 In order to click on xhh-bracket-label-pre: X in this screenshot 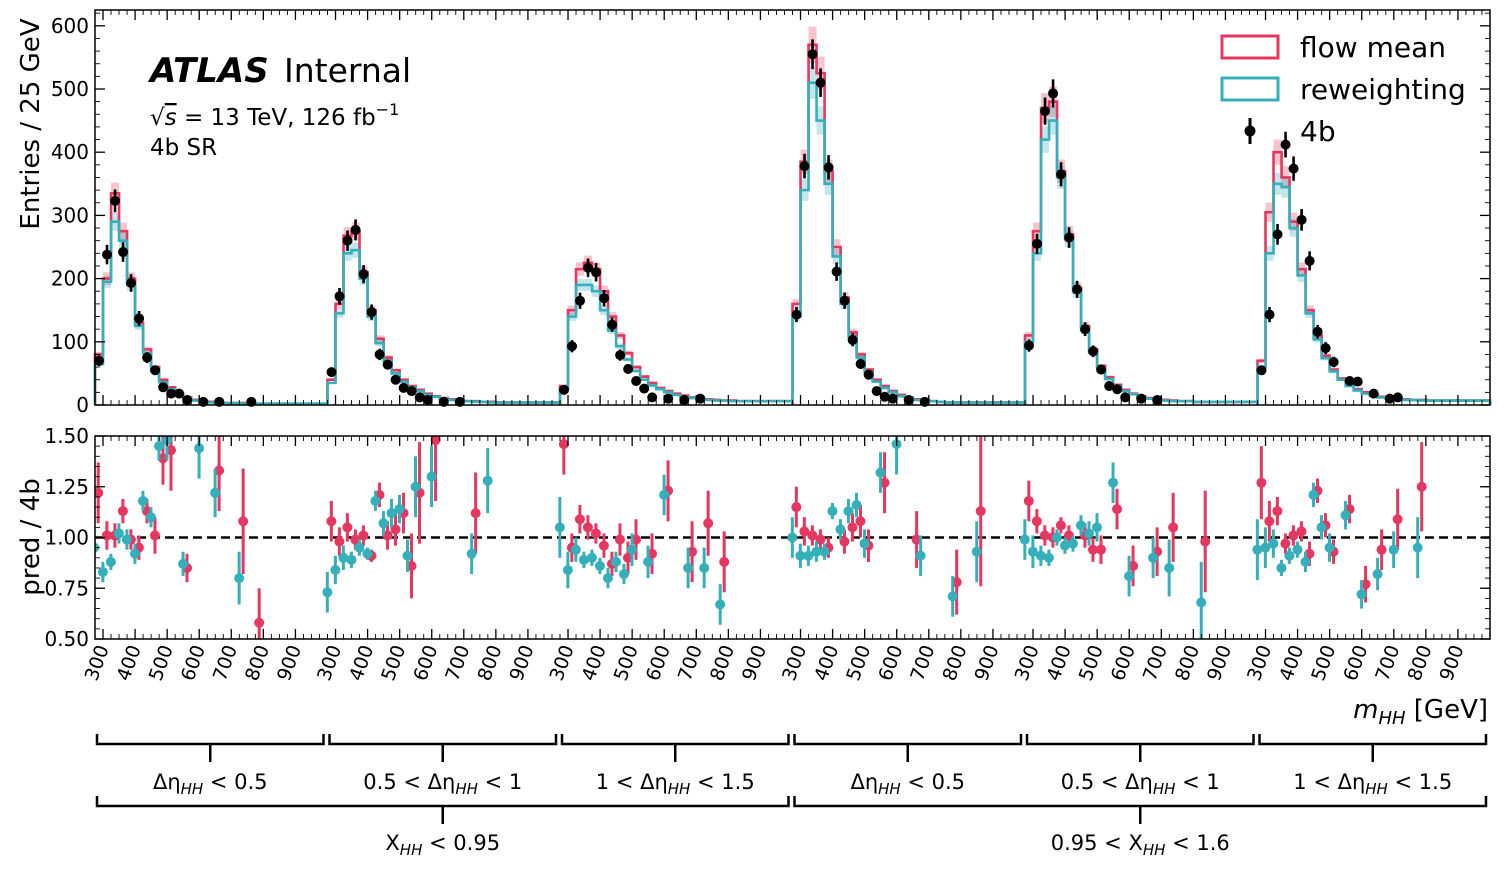, I will do `click(392, 843)`.